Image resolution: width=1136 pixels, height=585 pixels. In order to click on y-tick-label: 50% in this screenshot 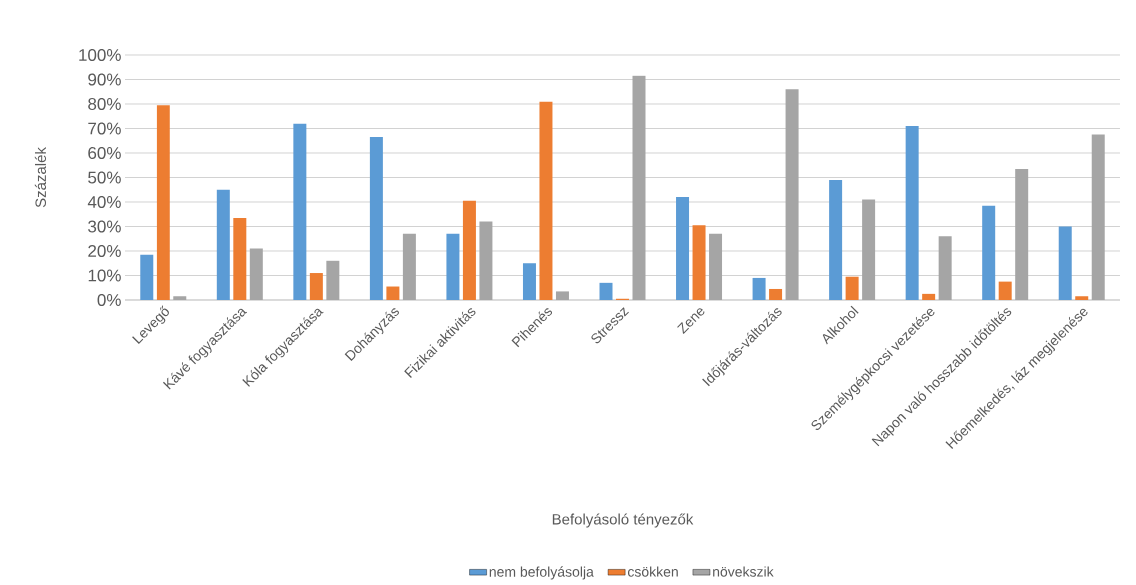, I will do `click(104, 177)`.